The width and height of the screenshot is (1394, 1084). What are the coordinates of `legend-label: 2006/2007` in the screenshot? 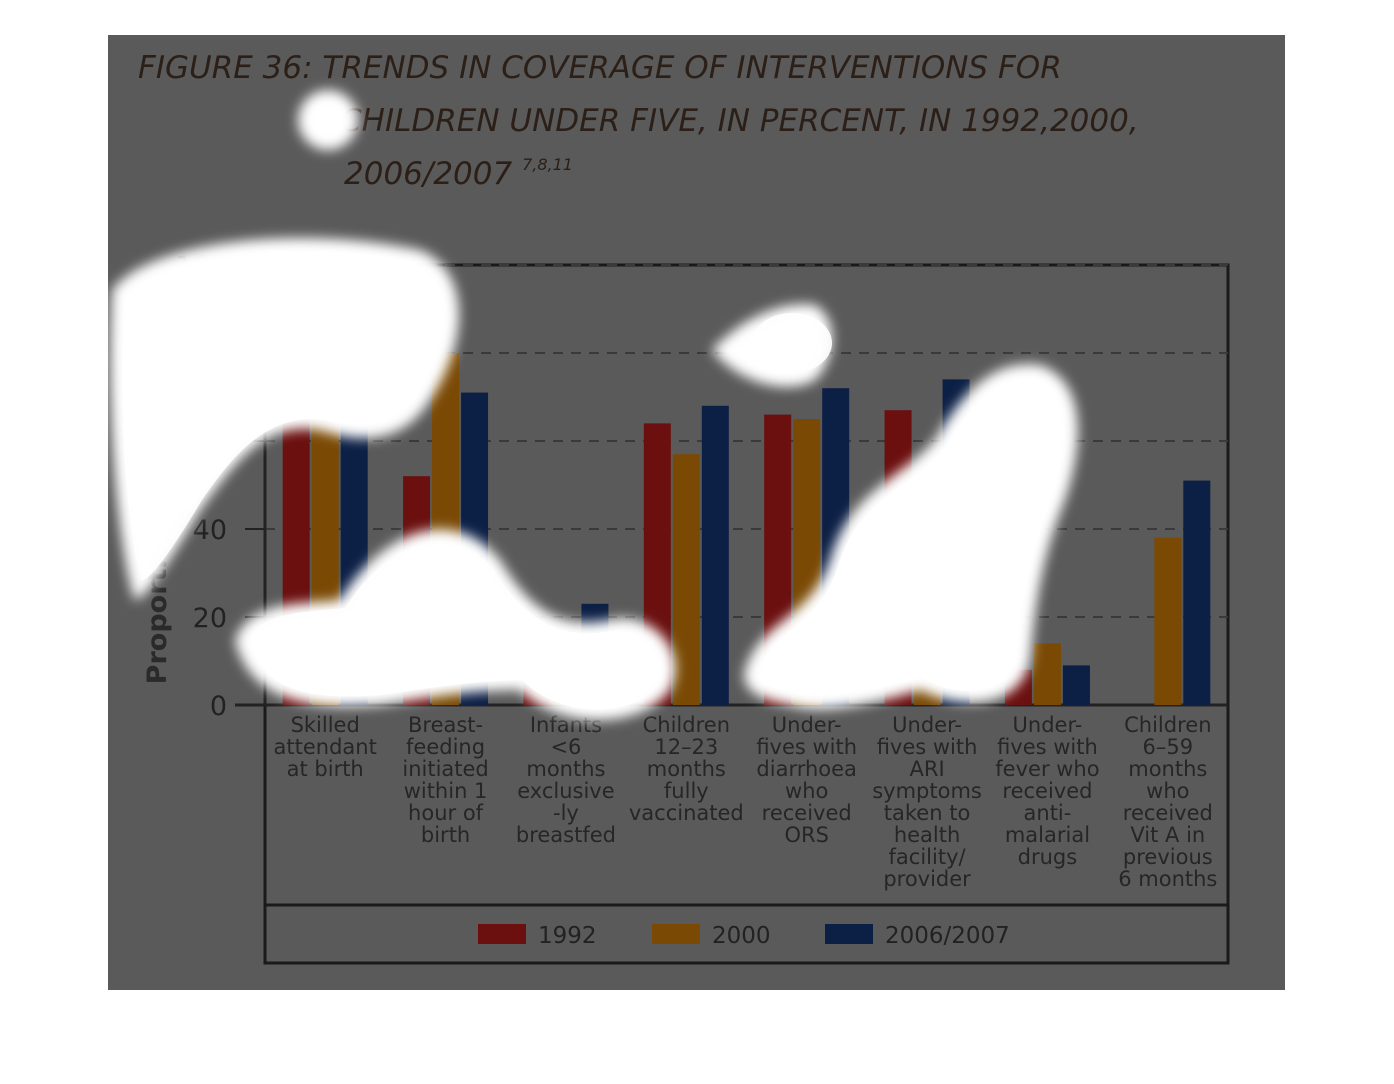 It's located at (947, 936).